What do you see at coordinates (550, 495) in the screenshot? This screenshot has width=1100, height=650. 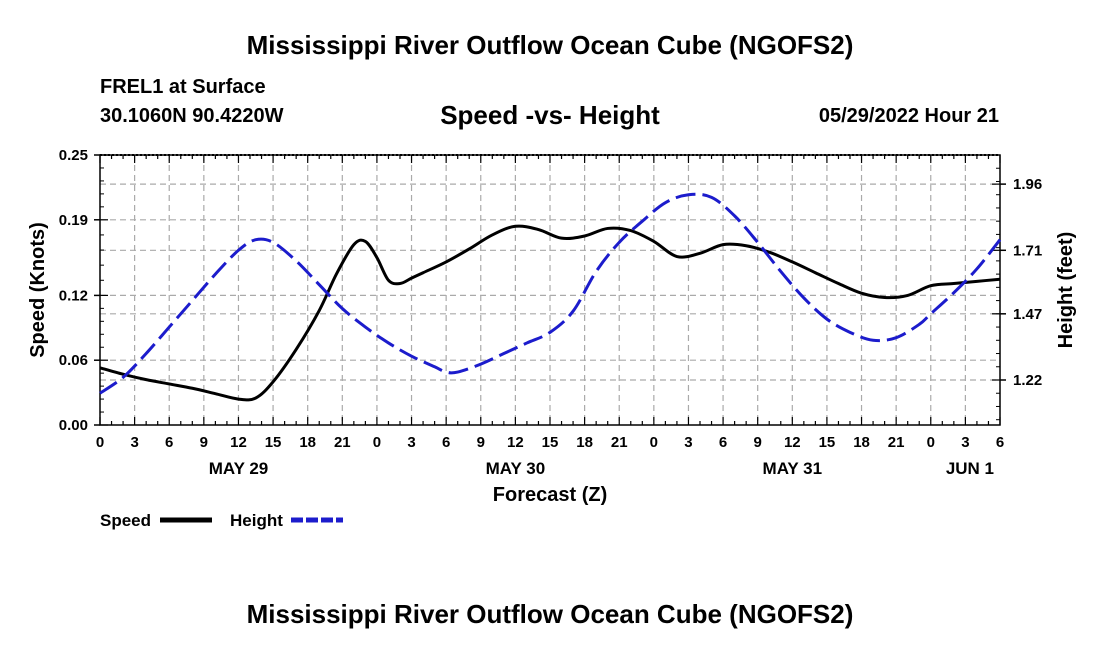 I see `x-axis-label: Forecast (Z)` at bounding box center [550, 495].